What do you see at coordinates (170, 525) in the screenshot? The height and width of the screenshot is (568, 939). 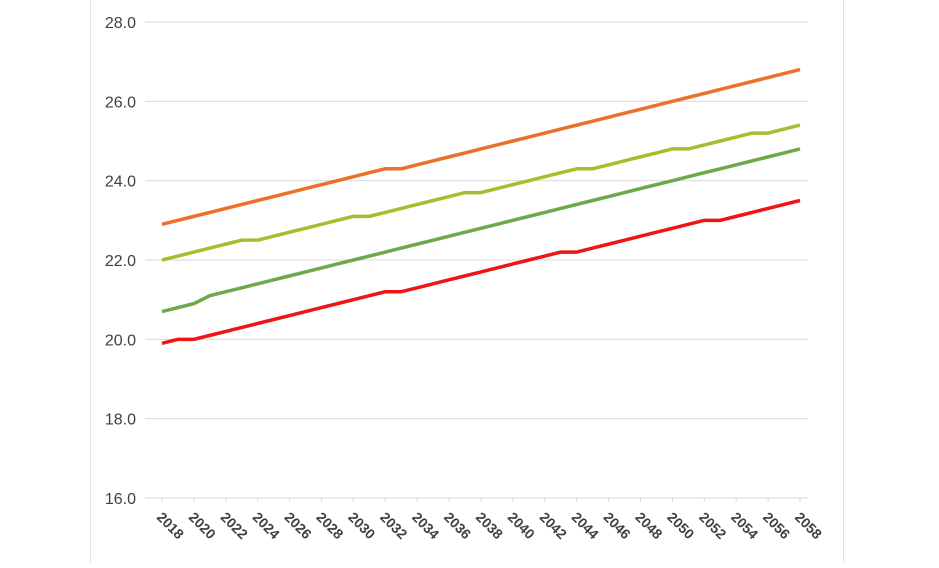 I see `x-tick-label: 2018` at bounding box center [170, 525].